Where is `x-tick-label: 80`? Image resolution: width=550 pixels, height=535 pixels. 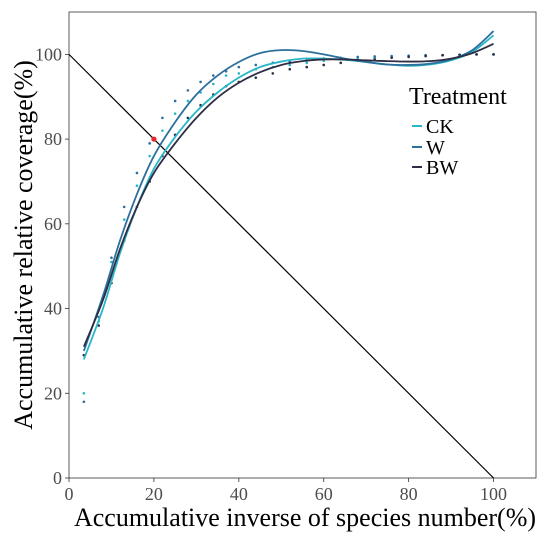 x-tick-label: 80 is located at coordinates (409, 494).